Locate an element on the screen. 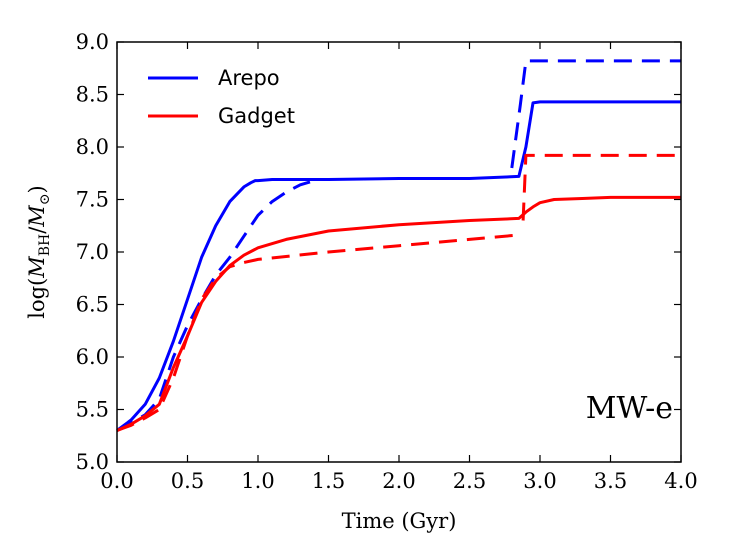 The image size is (731, 551). y-tick-label: 8.5 is located at coordinates (92, 95).